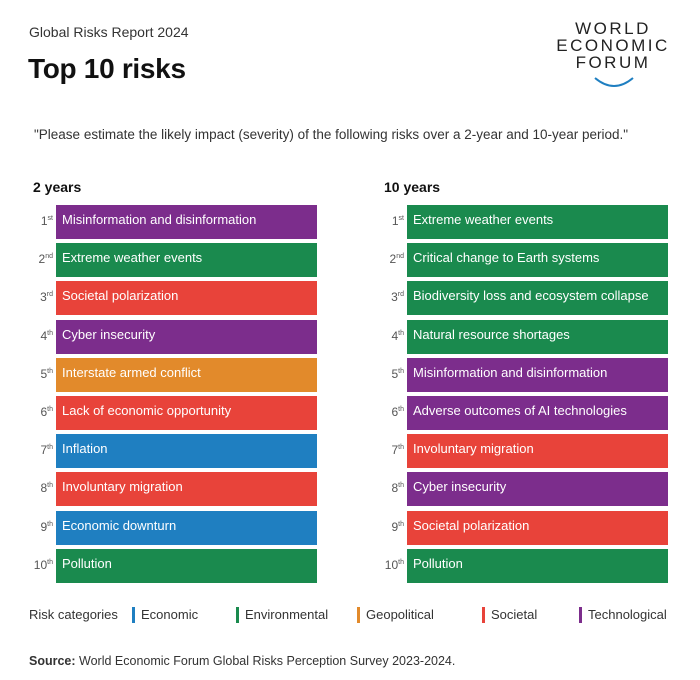  What do you see at coordinates (412, 187) in the screenshot?
I see `column-heading: 10 years` at bounding box center [412, 187].